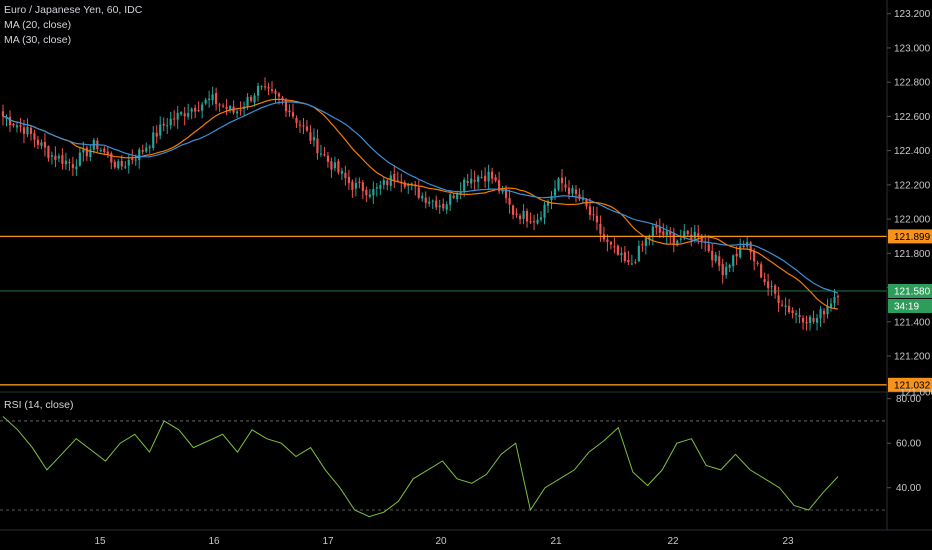 Image resolution: width=932 pixels, height=550 pixels. Describe the element at coordinates (556, 541) in the screenshot. I see `time-tick-label: 21` at that location.